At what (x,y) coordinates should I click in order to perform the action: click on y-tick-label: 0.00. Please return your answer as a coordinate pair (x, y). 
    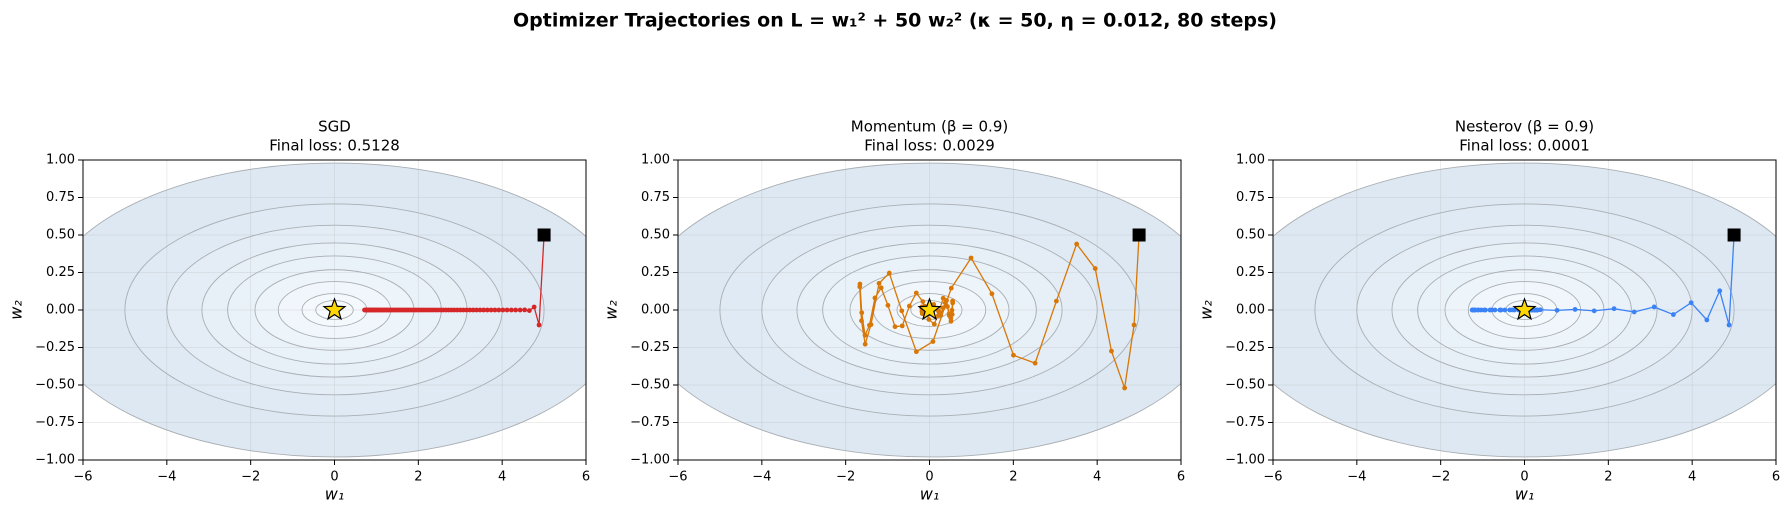
    Looking at the image, I should click on (655, 310).